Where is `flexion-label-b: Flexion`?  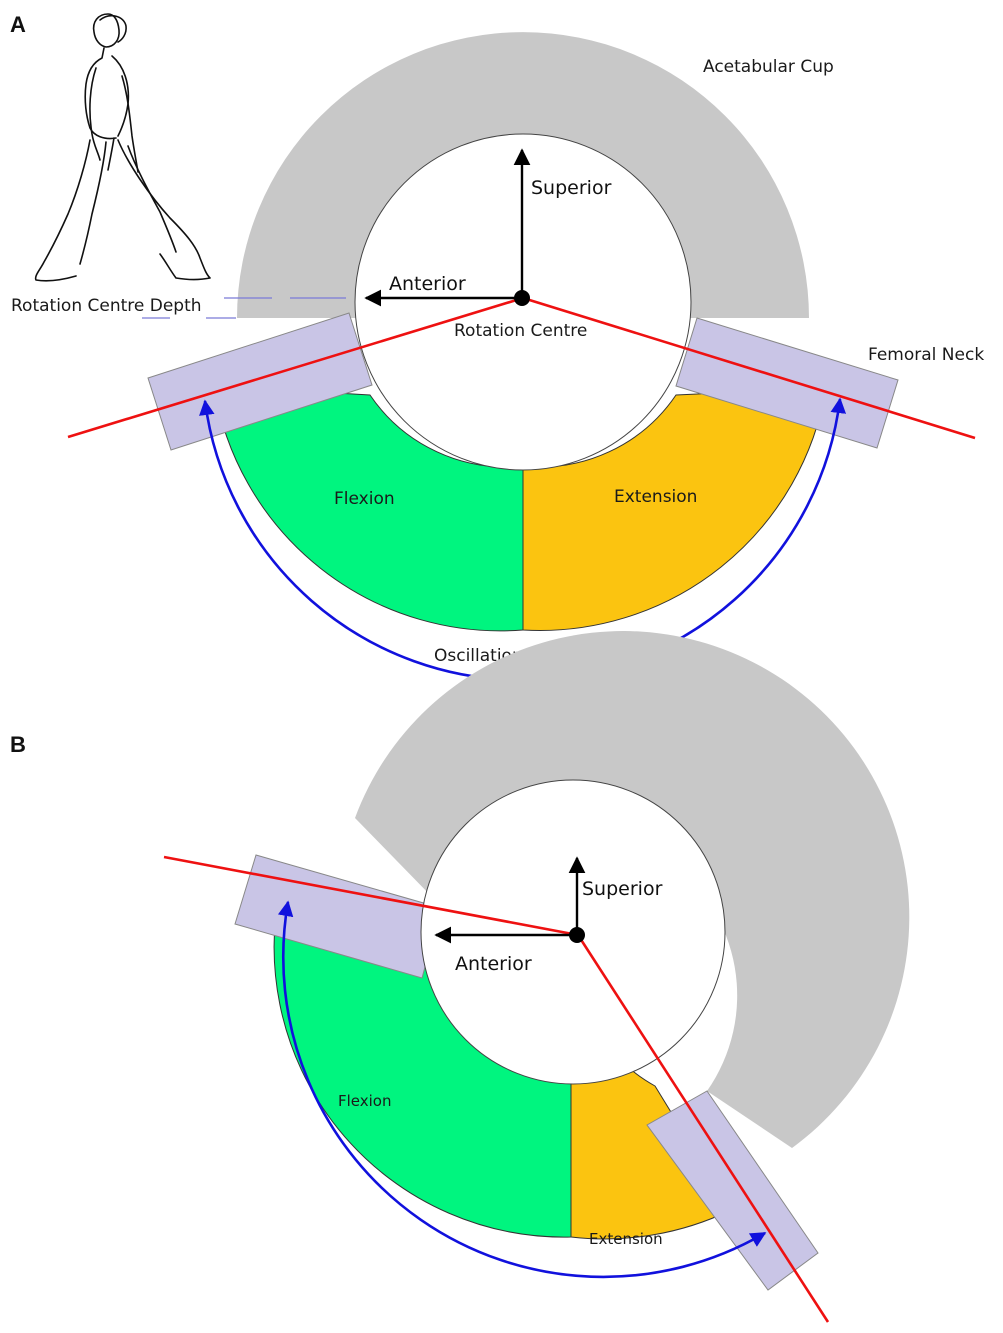 flexion-label-b: Flexion is located at coordinates (365, 1101).